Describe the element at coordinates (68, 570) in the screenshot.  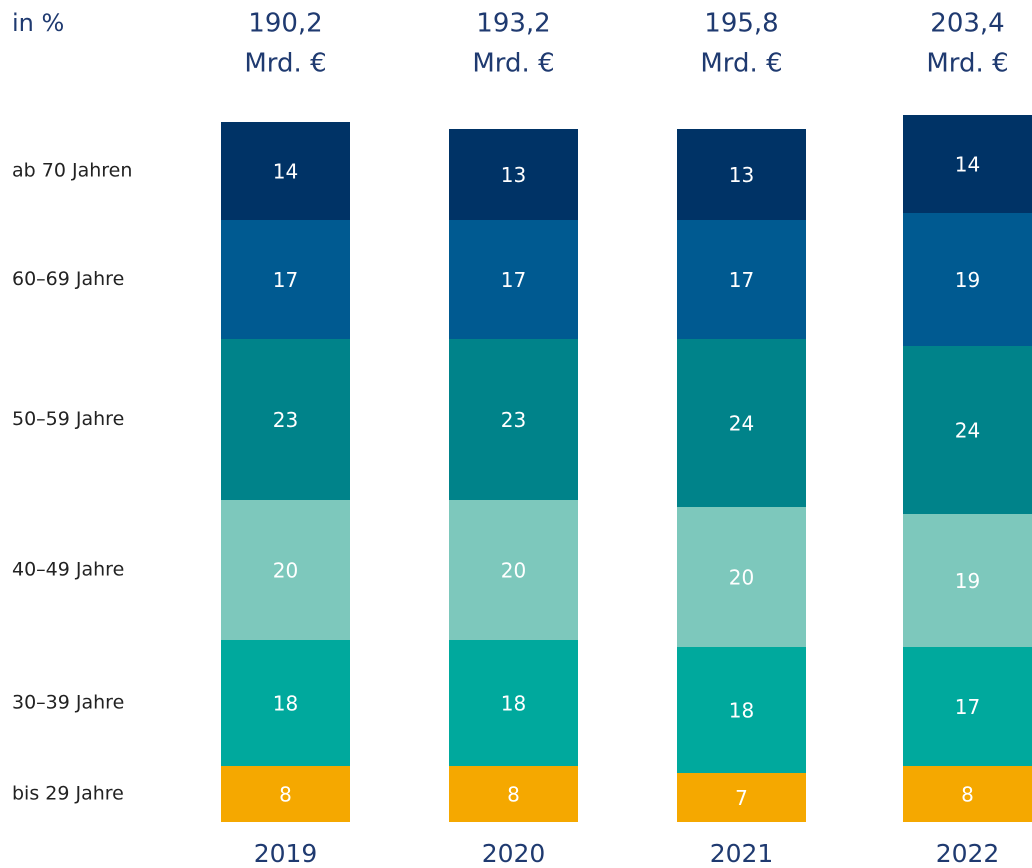
I see `legend-label: 40–49 Jahre` at that location.